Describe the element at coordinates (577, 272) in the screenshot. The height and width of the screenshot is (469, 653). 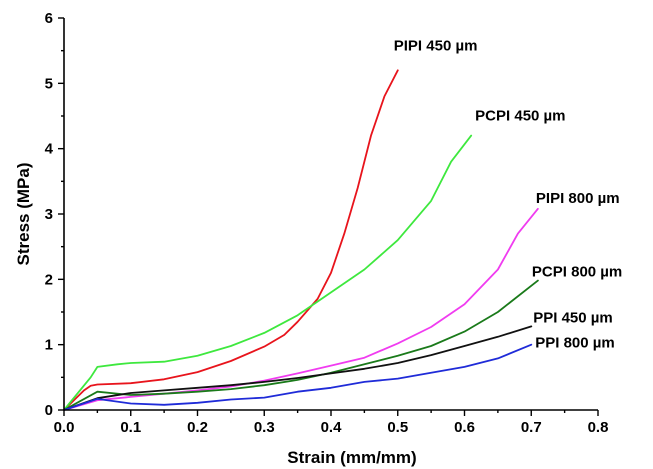
I see `series-label-pcpi-800-m: PCPI 800 µm` at that location.